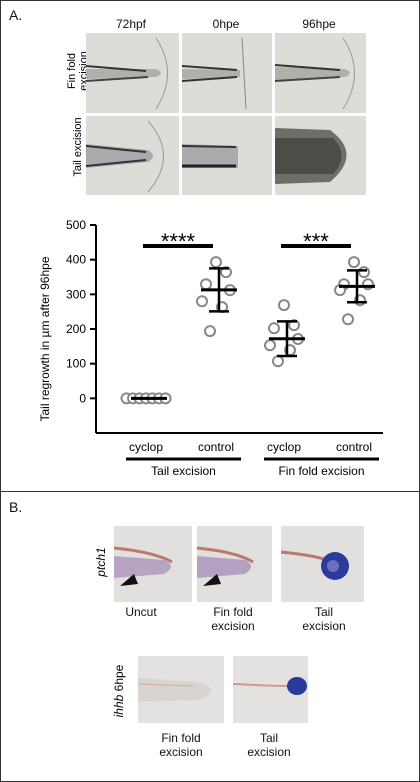 Image resolution: width=420 pixels, height=782 pixels. What do you see at coordinates (183, 471) in the screenshot?
I see `group-label: Tail excision` at bounding box center [183, 471].